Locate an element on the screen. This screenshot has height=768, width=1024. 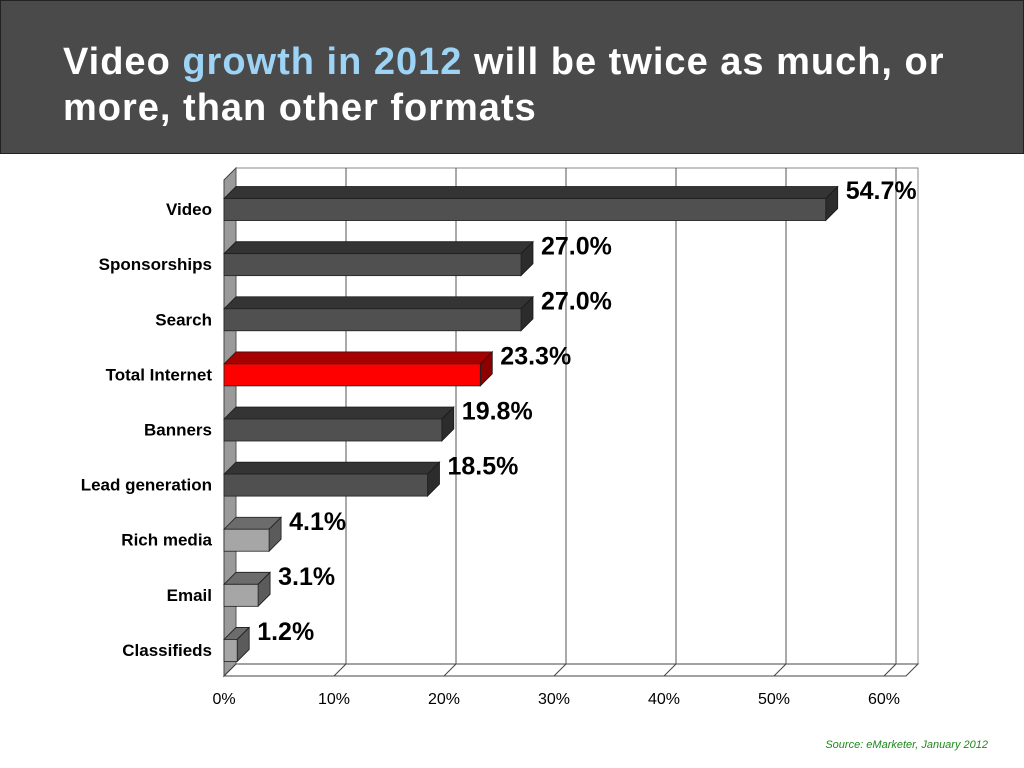
x-tick-label: 30% is located at coordinates (554, 699).